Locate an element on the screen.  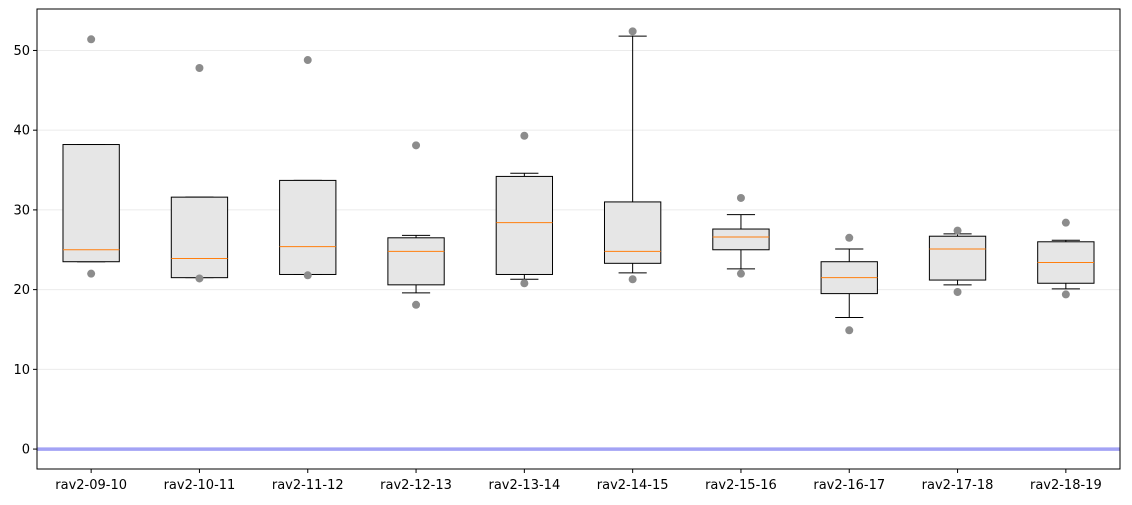
y-axis: 0 10 20 30 40 50 is located at coordinates (25, 251).